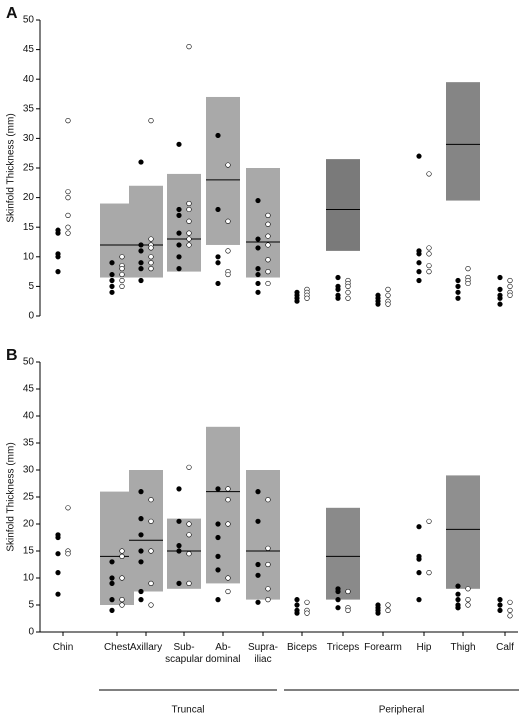 The height and width of the screenshot is (724, 520). Describe the element at coordinates (29, 551) in the screenshot. I see `y-tick-label: 15` at that location.